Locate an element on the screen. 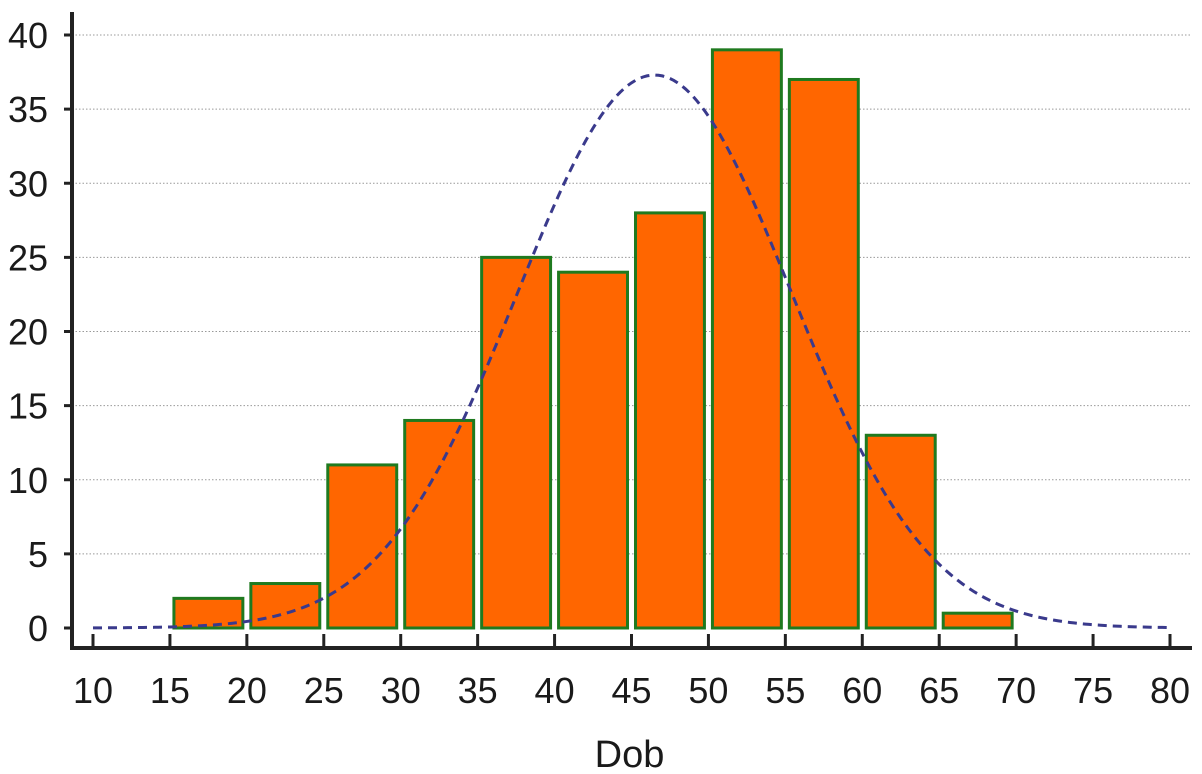  x-tick-label: 35 is located at coordinates (478, 690).